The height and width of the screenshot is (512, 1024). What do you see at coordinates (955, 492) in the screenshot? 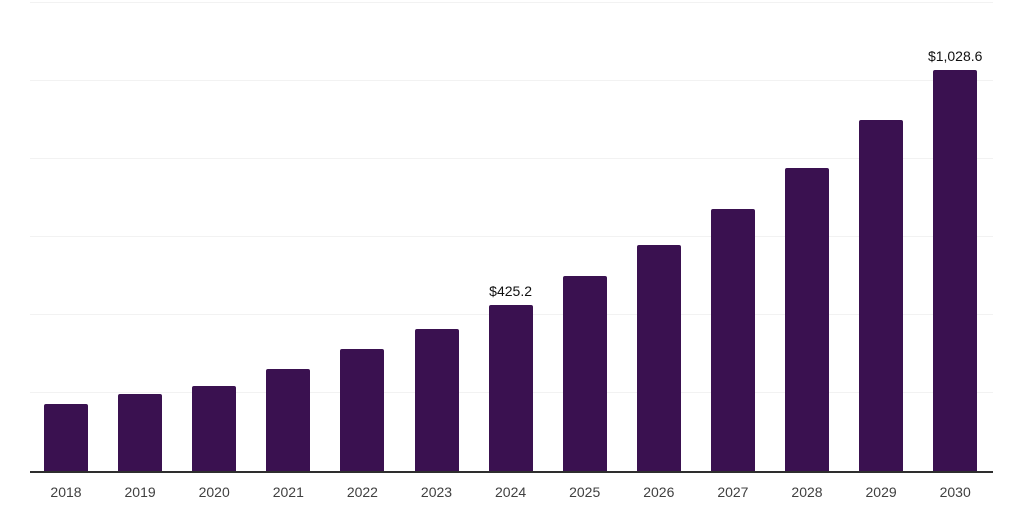
I see `x-tick-label: 2030` at bounding box center [955, 492].